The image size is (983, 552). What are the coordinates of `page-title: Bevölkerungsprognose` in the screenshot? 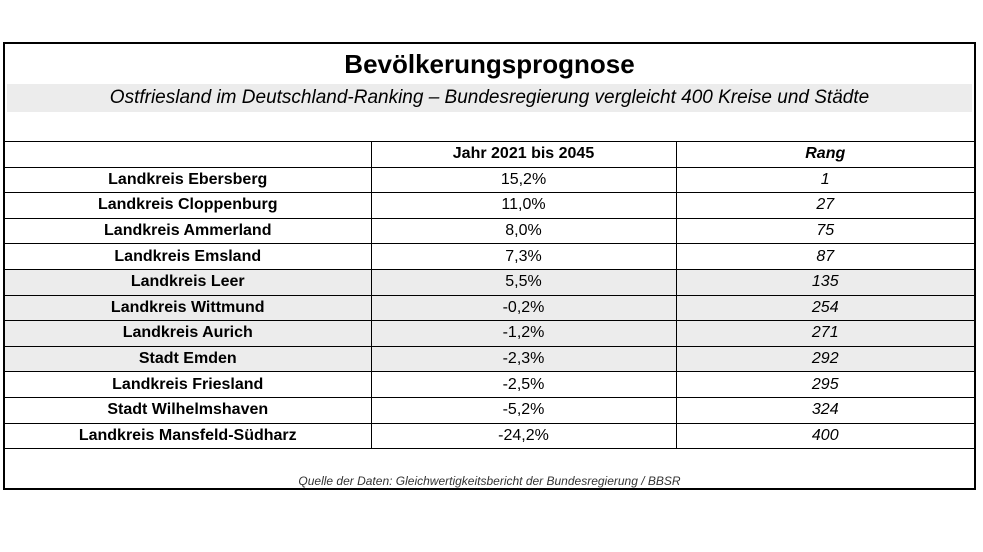 It's located at (489, 64).